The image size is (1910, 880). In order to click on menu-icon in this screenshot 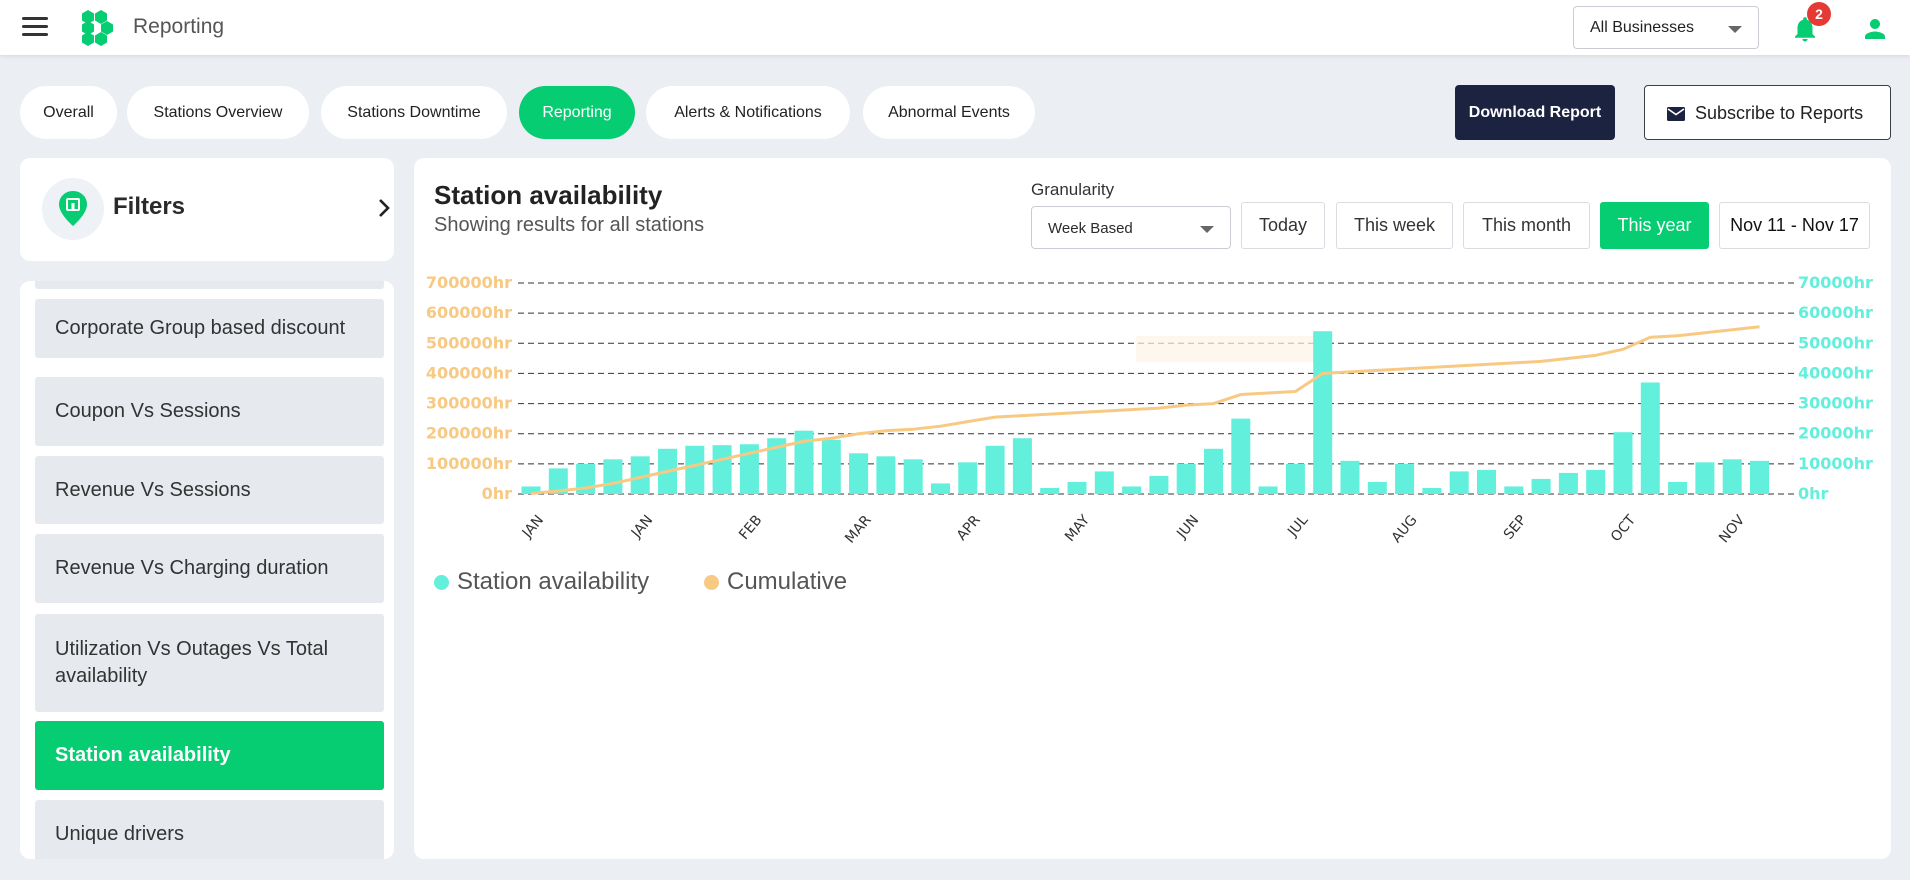, I will do `click(35, 27)`.